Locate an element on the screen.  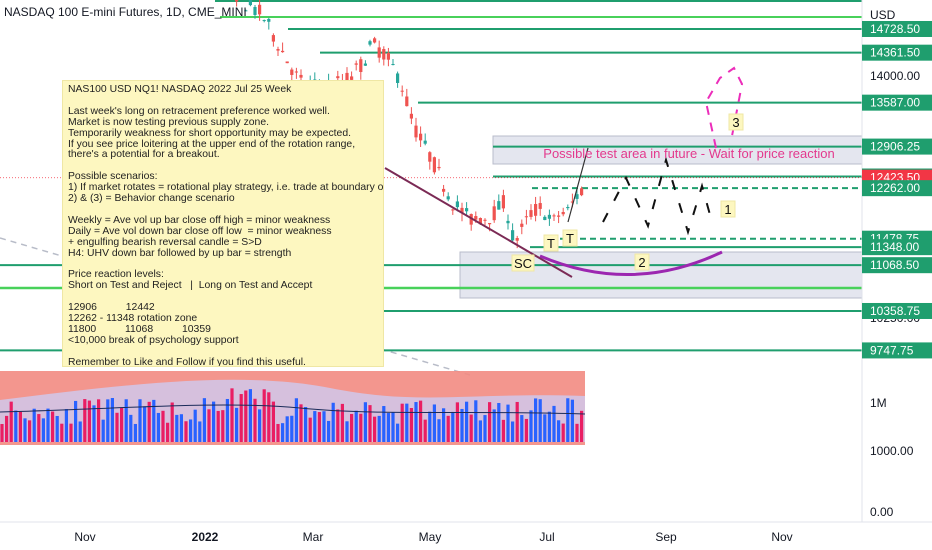
scenario-1-label-box is located at coordinates (728, 209).